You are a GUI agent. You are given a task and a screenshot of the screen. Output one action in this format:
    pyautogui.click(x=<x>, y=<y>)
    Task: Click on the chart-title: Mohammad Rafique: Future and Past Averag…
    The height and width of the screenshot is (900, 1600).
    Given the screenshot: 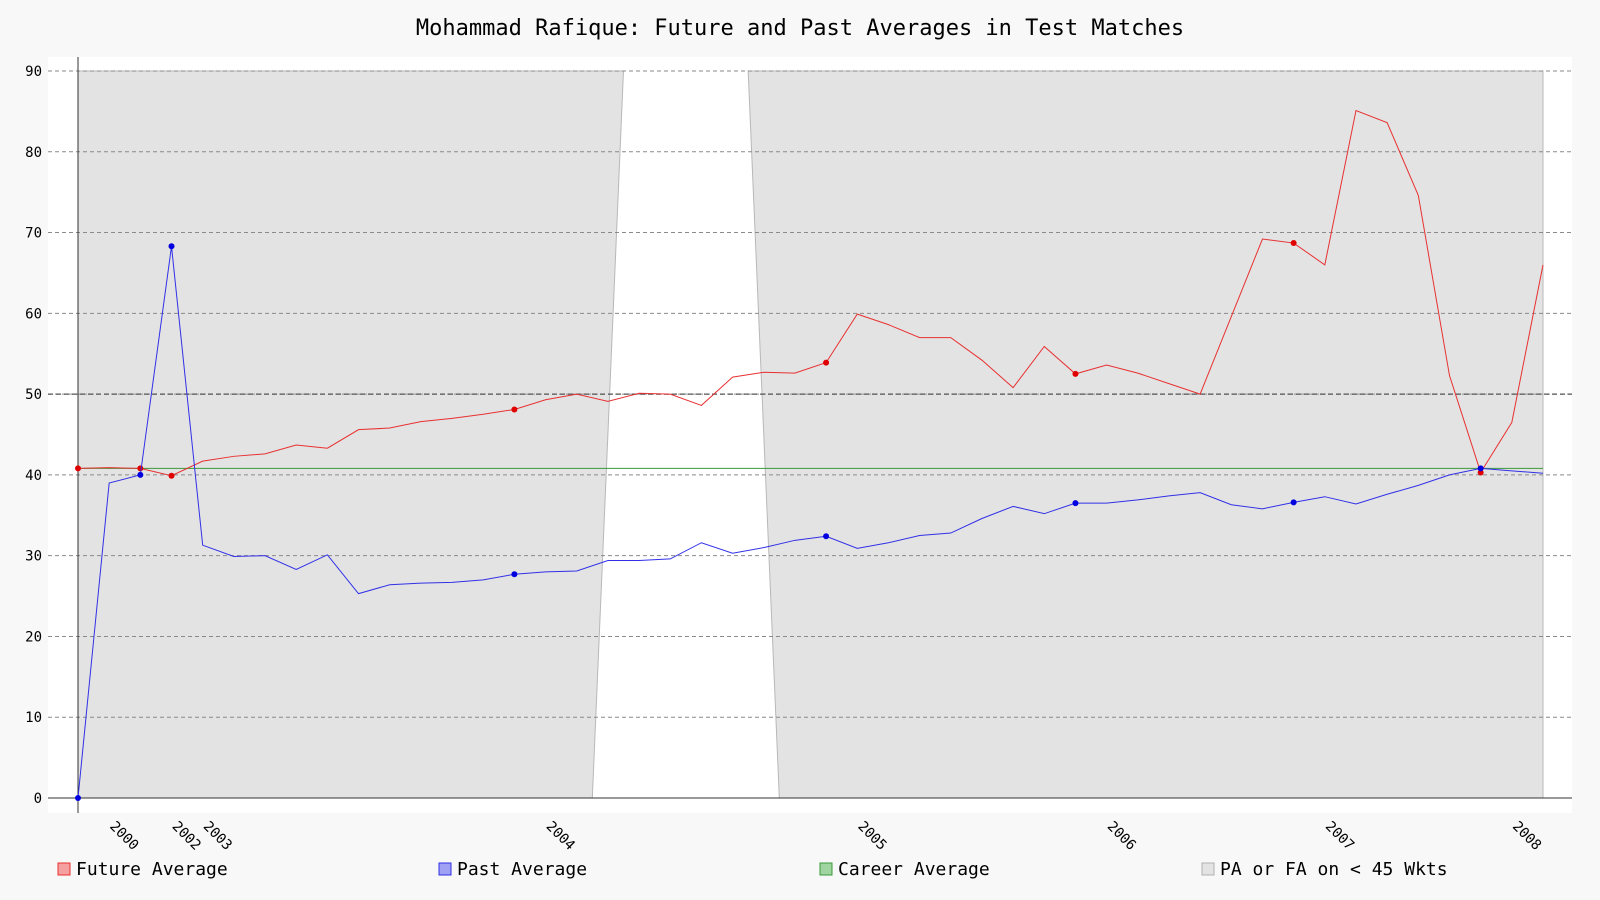 What is the action you would take?
    pyautogui.click(x=800, y=28)
    